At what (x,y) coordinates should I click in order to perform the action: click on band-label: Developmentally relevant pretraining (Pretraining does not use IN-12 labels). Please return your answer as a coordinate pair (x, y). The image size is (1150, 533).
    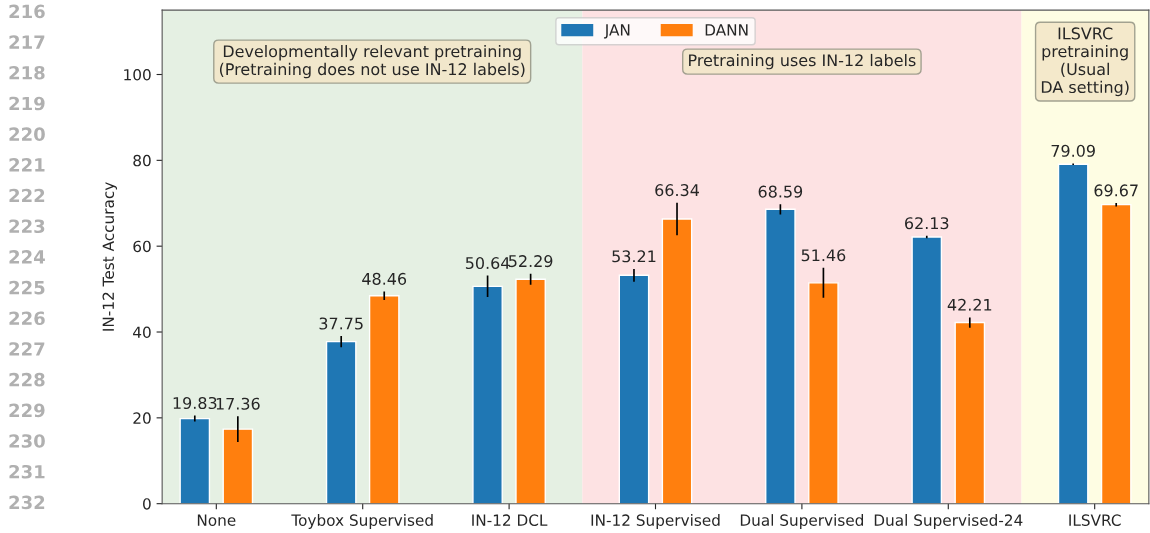
    Looking at the image, I should click on (372, 61).